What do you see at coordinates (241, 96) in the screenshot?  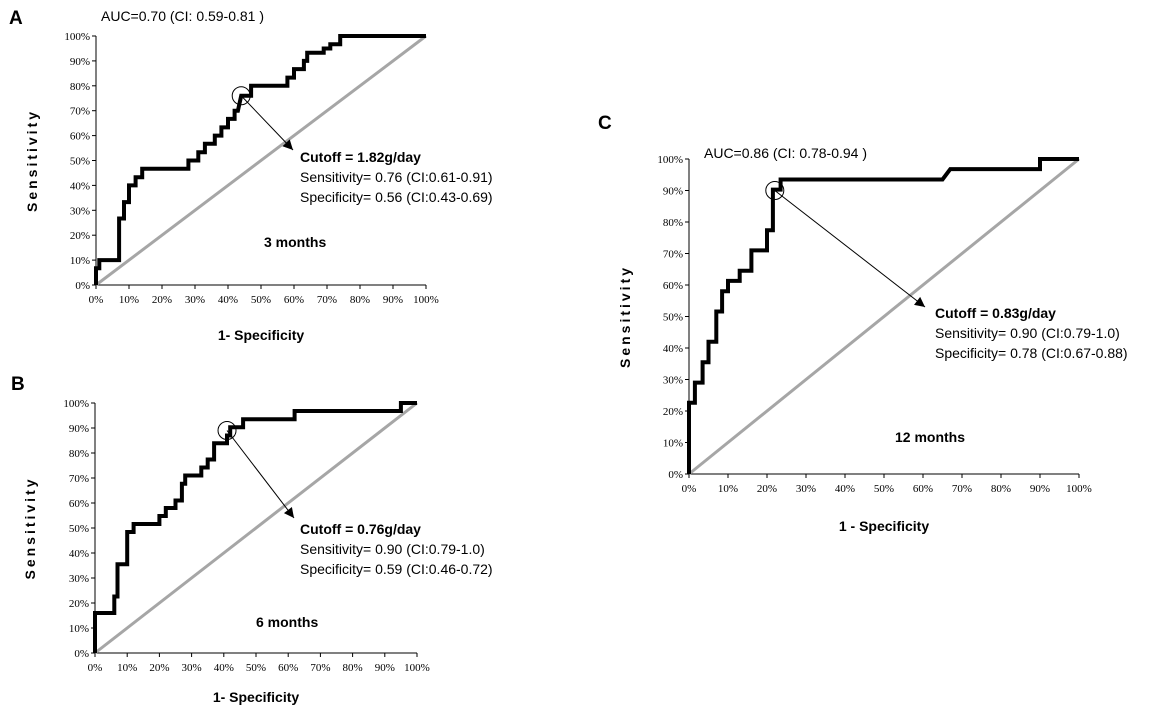 I see `cutoff-marker-a` at bounding box center [241, 96].